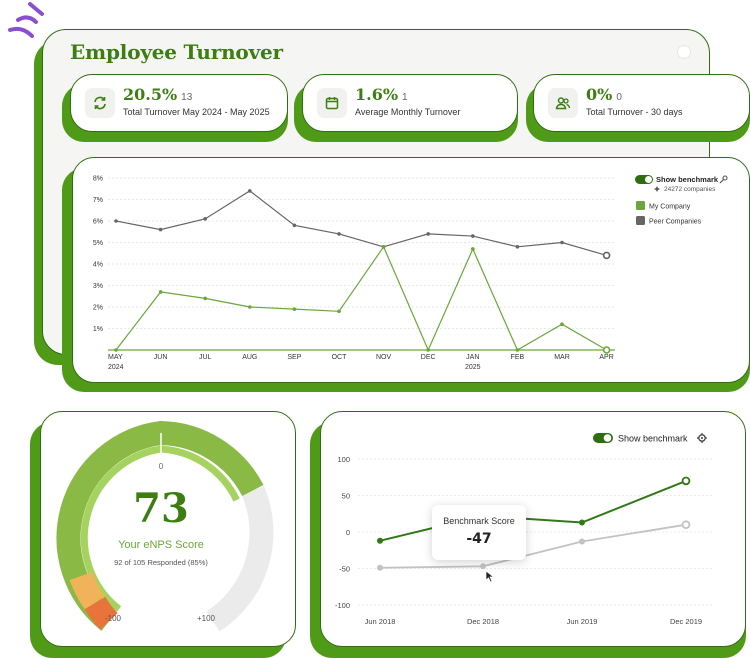  What do you see at coordinates (240, 558) in the screenshot?
I see `gauge-track` at bounding box center [240, 558].